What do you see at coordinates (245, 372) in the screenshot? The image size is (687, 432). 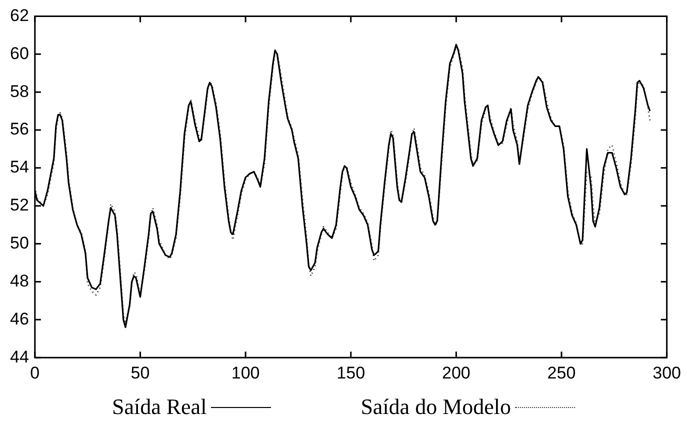 I see `x-tick-label: 100` at bounding box center [245, 372].